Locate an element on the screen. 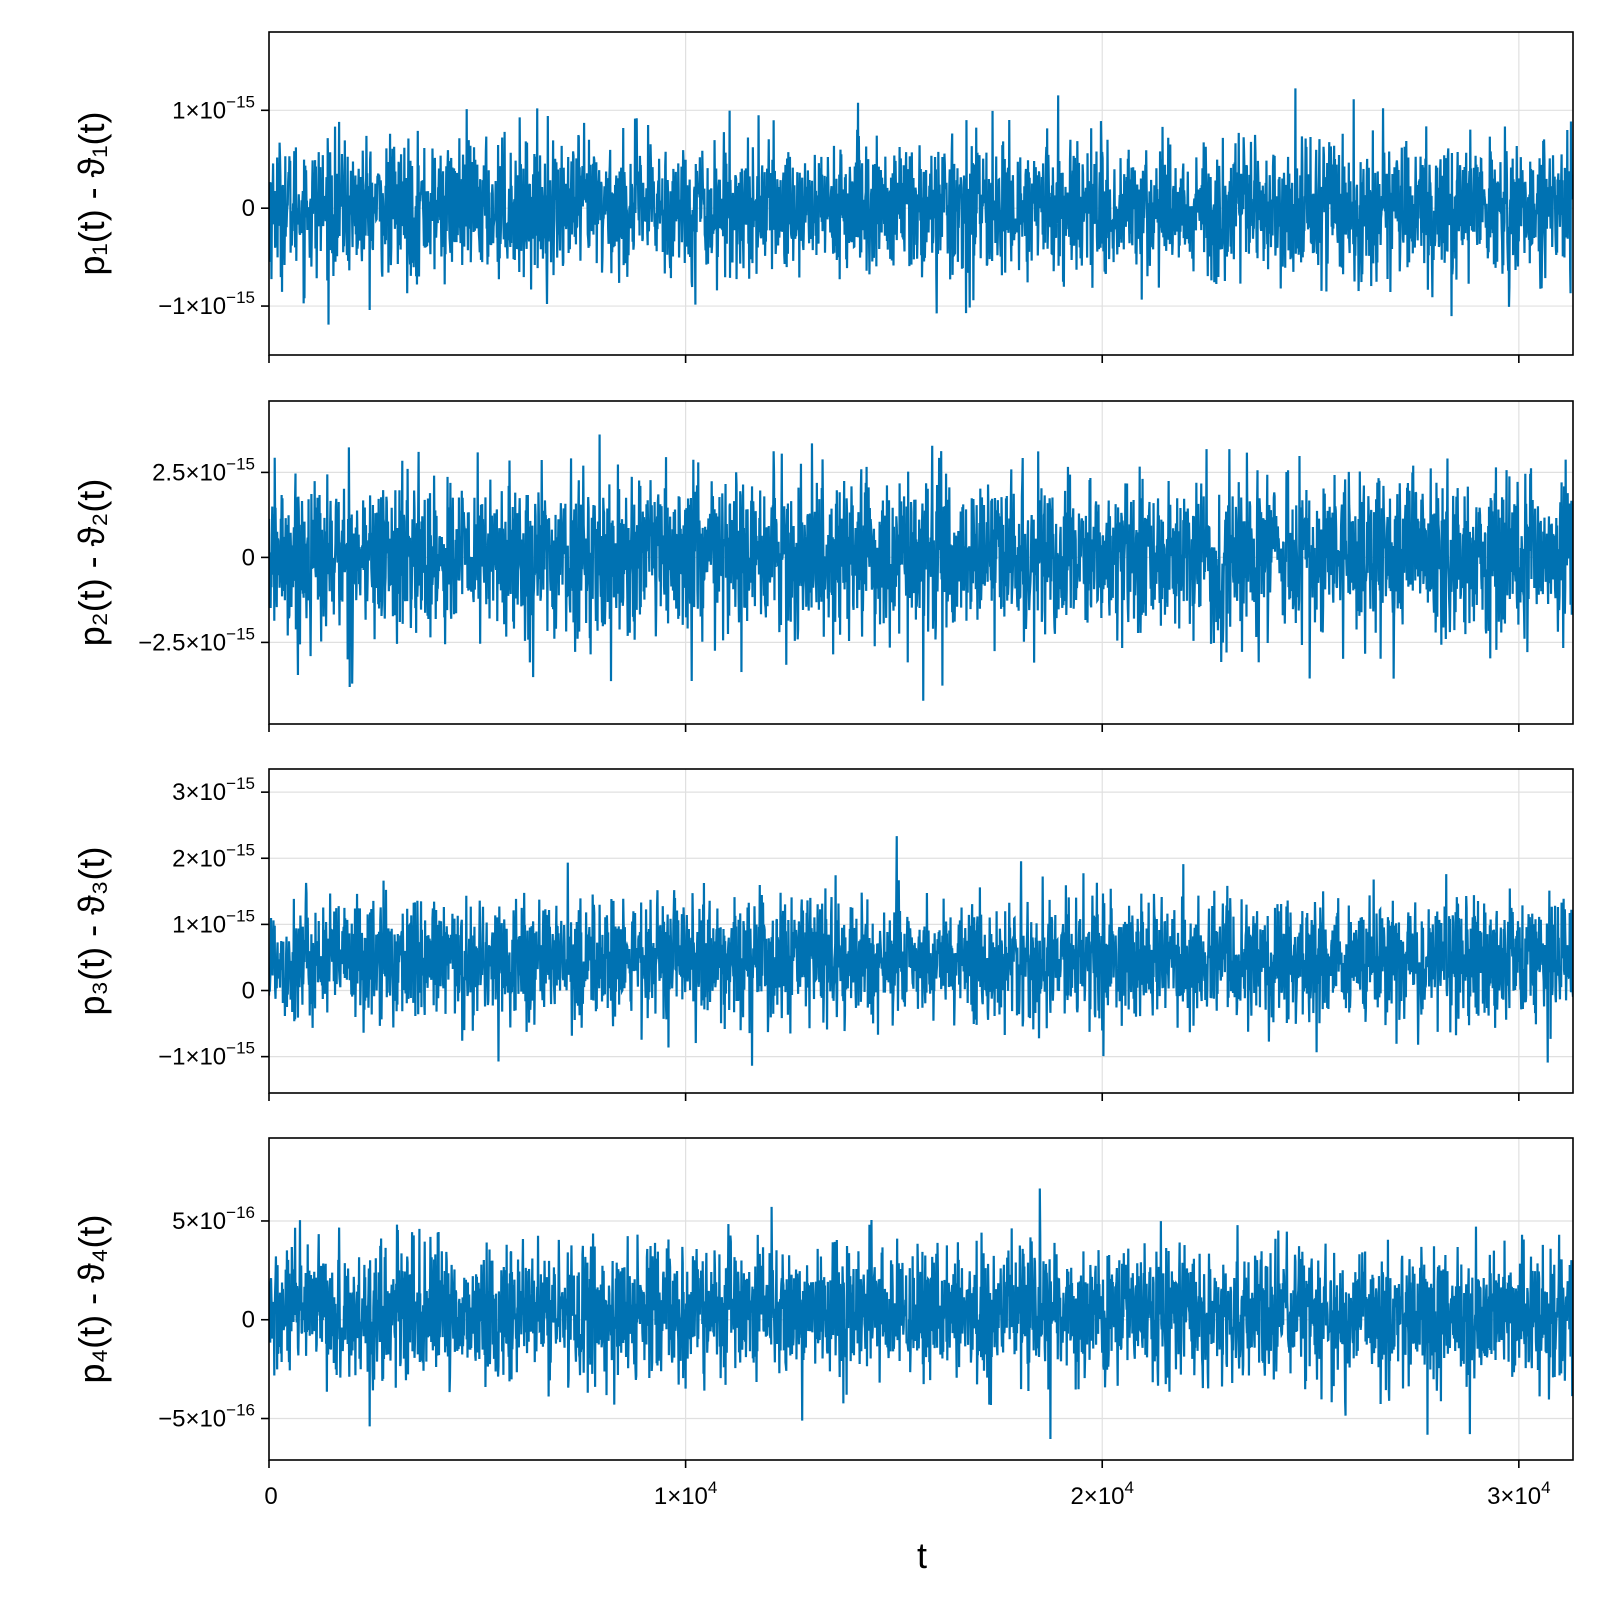 The width and height of the screenshot is (1600, 1600). y-axis-label: p₃(t) - ϑ₃(t) is located at coordinates (91, 931).